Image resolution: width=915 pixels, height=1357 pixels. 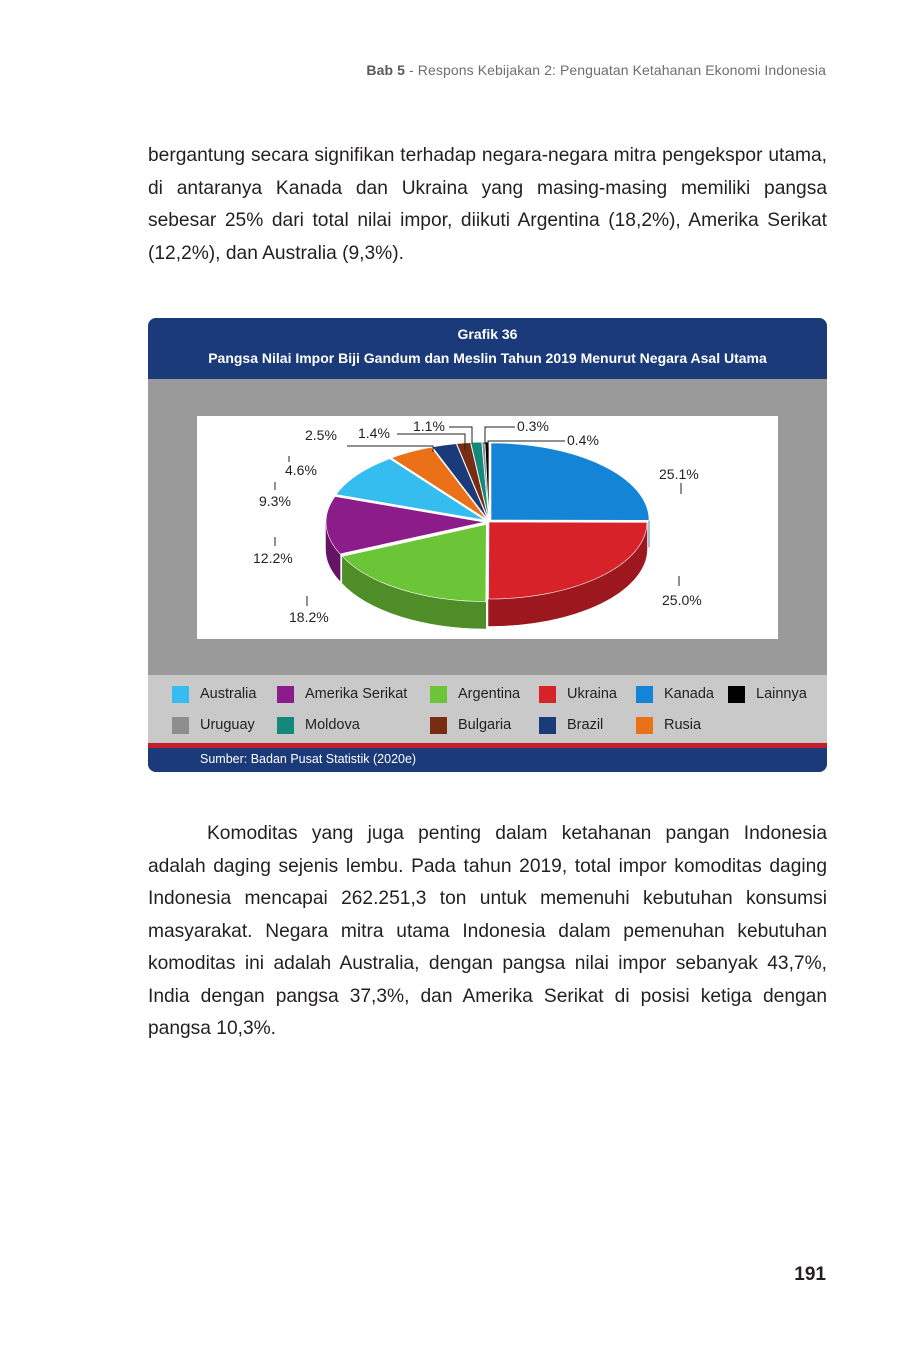 I want to click on data-label-bulgaria: 1.4%, so click(x=374, y=433).